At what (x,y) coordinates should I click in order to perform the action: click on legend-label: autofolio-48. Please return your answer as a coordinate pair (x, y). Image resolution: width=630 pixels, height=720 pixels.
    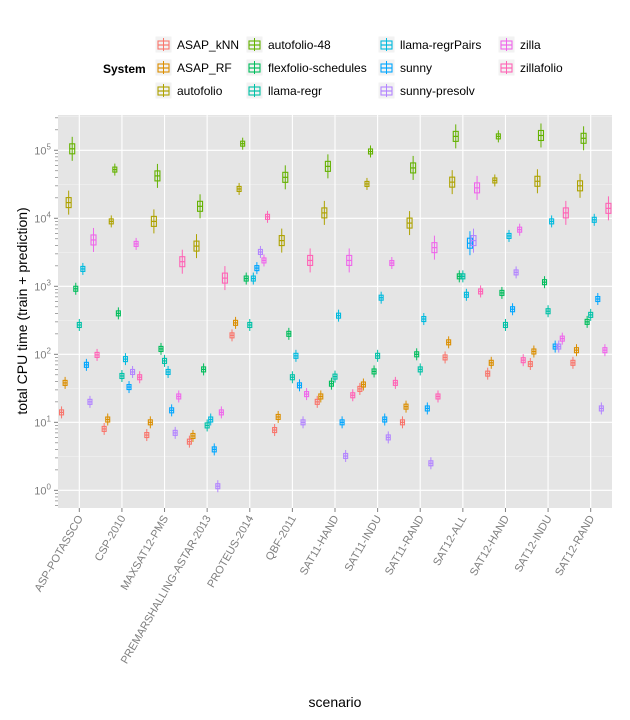
    Looking at the image, I should click on (299, 45).